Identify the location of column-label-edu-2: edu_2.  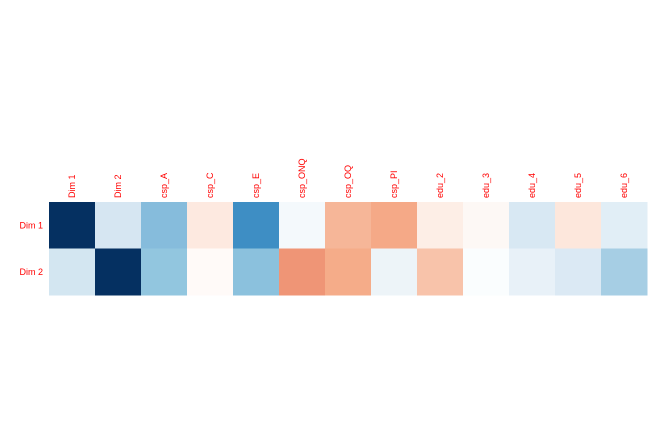
(440, 185).